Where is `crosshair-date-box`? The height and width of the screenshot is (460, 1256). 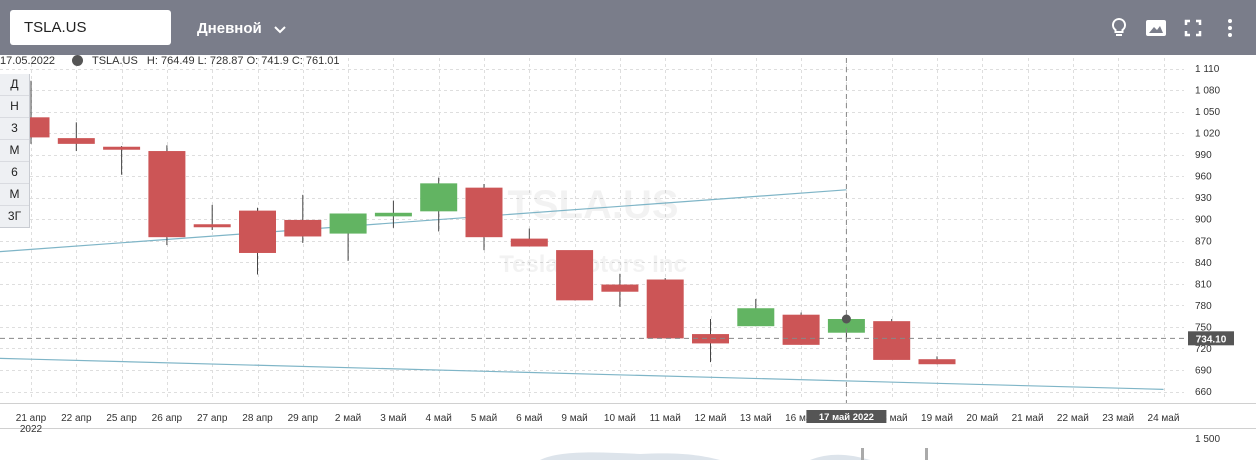 crosshair-date-box is located at coordinates (846, 416).